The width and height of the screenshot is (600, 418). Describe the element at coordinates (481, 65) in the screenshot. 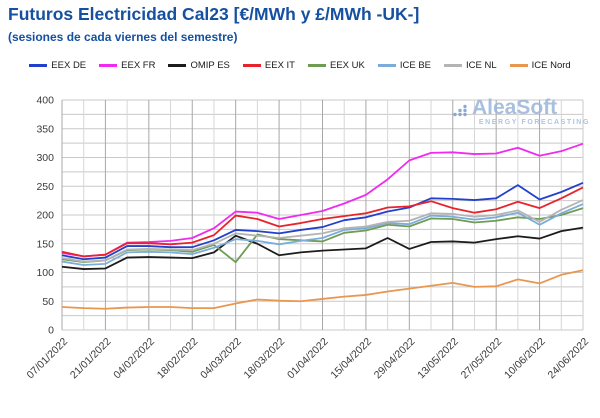

I see `legend-label: ICE NL` at that location.